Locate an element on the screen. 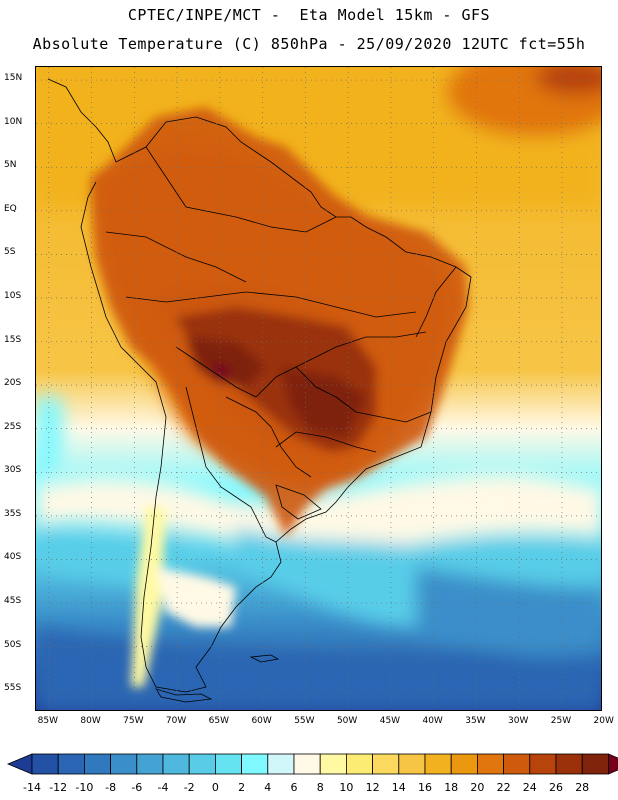  colorbar-arrow-high is located at coordinates (613, 764).